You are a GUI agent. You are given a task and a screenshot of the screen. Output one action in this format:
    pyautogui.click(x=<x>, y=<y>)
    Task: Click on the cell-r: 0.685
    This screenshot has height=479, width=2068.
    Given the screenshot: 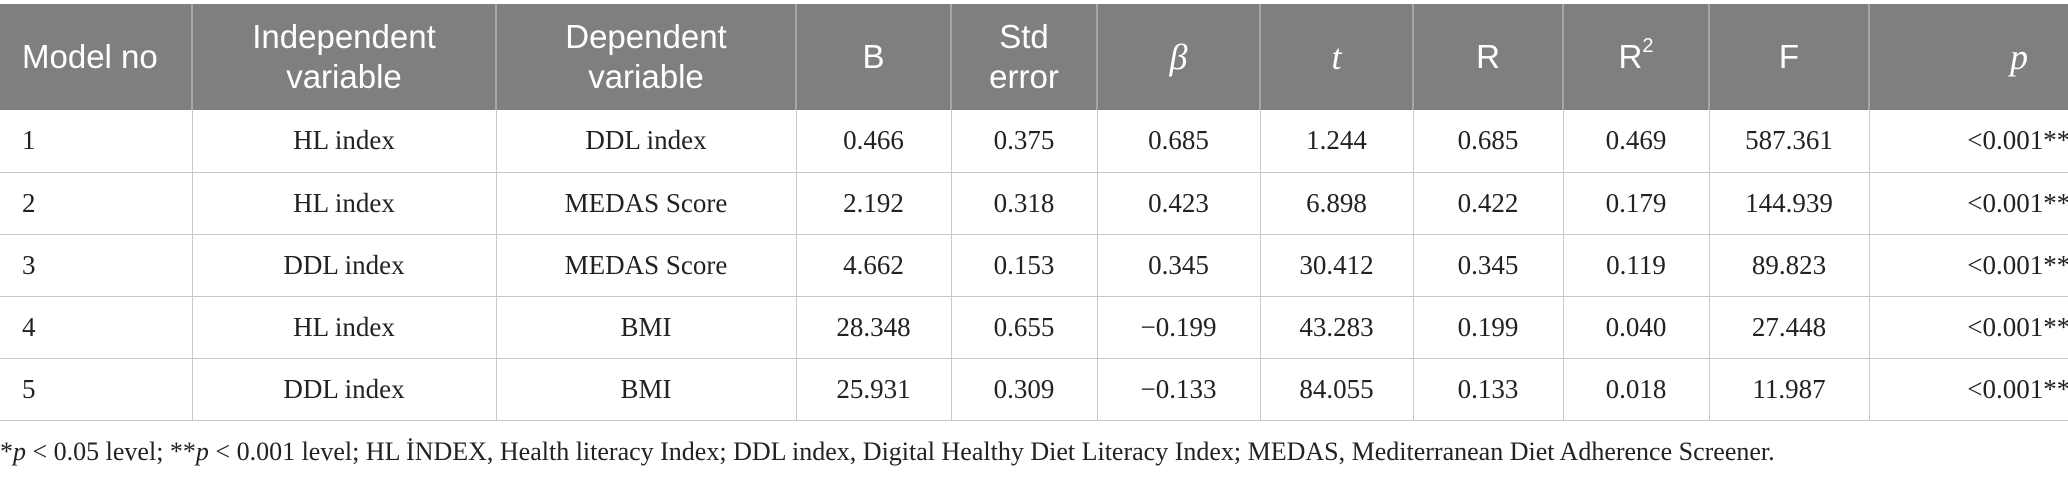 What is the action you would take?
    pyautogui.click(x=1488, y=141)
    